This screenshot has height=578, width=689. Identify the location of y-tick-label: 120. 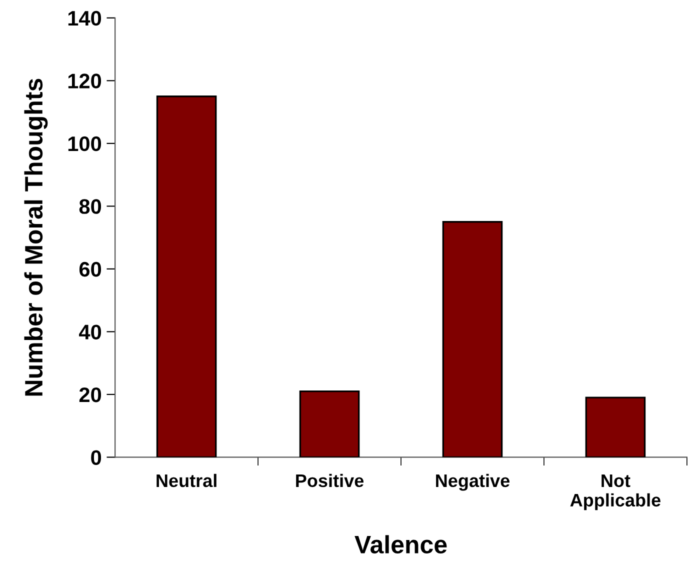
(85, 81).